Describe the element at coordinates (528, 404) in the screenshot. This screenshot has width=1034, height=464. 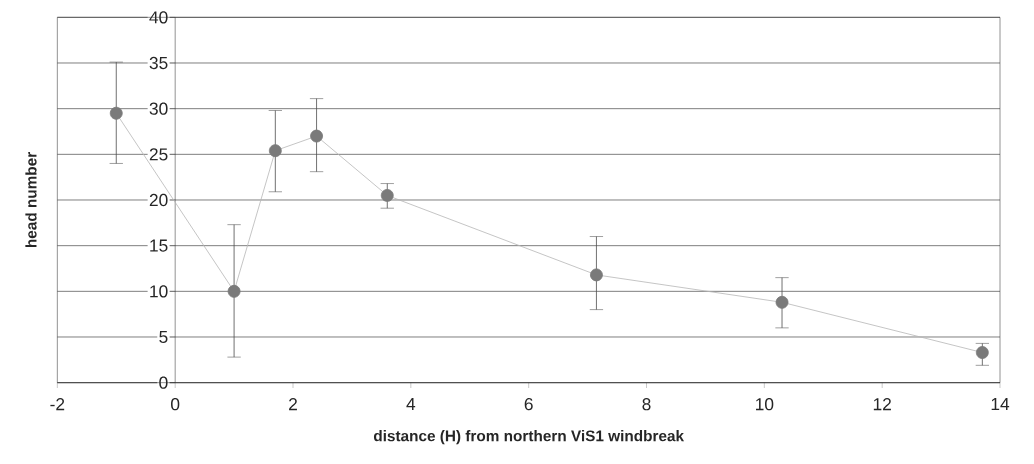
I see `x-tick-label: 6` at that location.